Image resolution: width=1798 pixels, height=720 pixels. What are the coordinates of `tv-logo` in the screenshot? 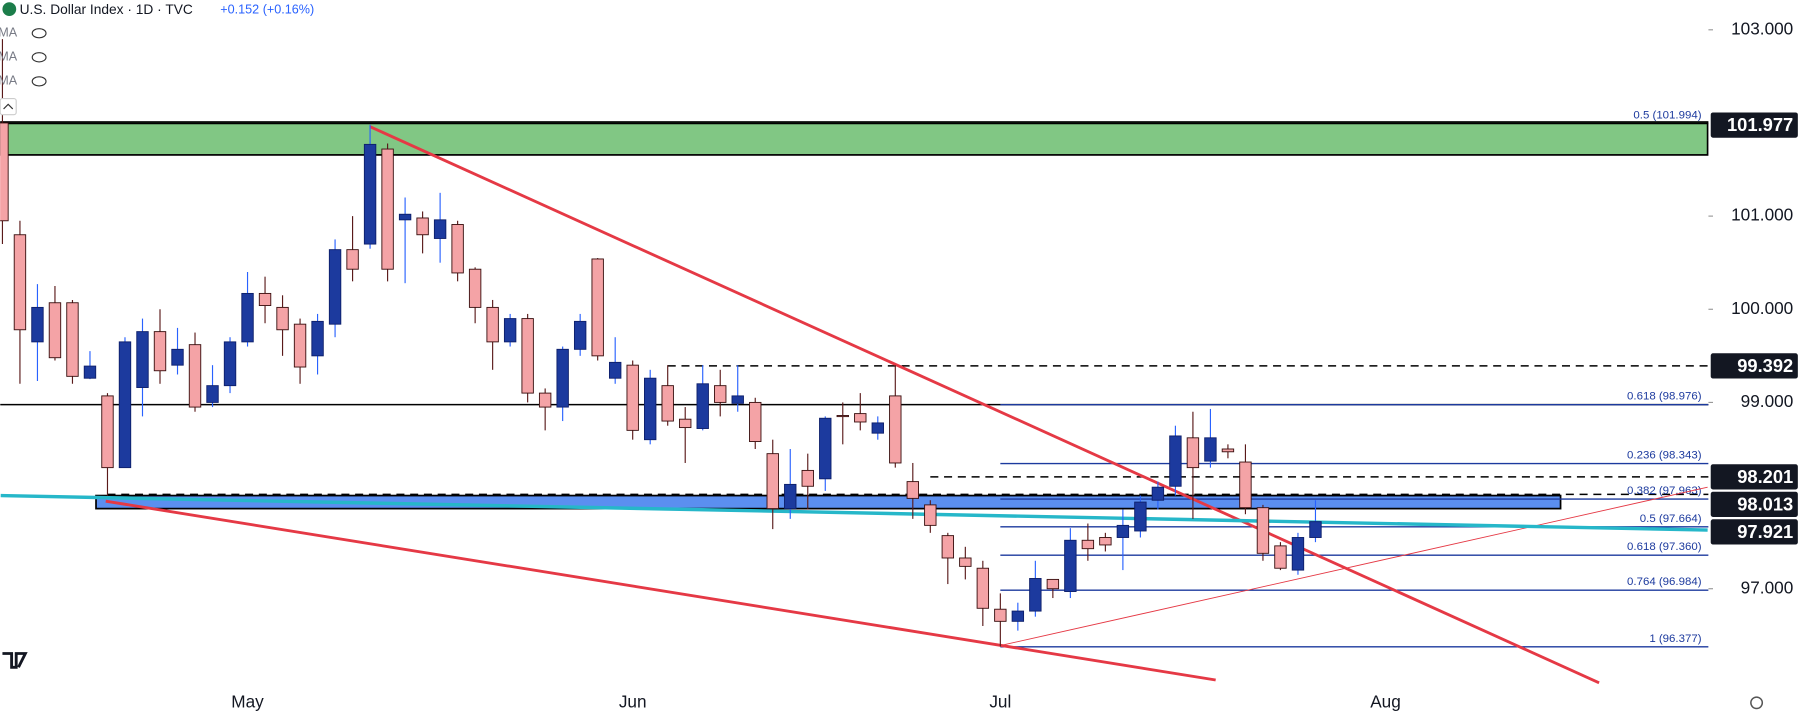 It's located at (15, 660).